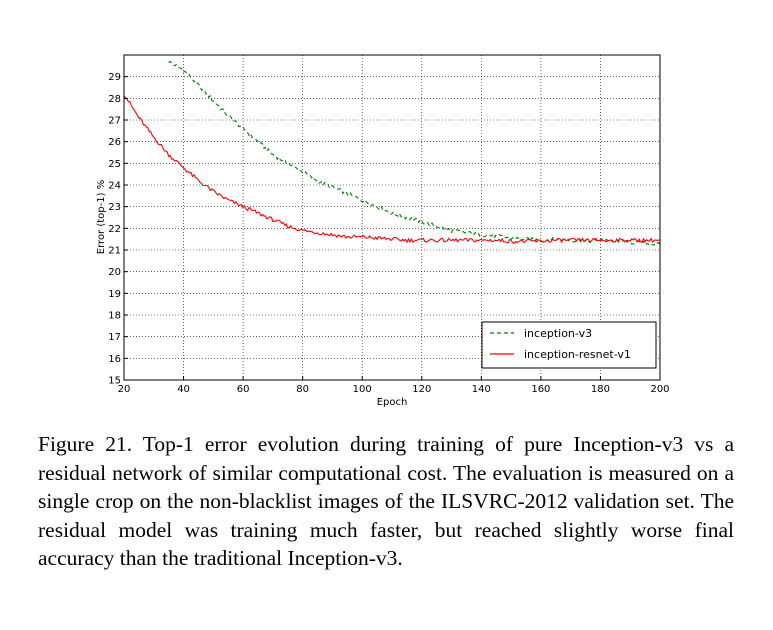 The image size is (773, 630). What do you see at coordinates (481, 389) in the screenshot?
I see `x-tick-label: 140` at bounding box center [481, 389].